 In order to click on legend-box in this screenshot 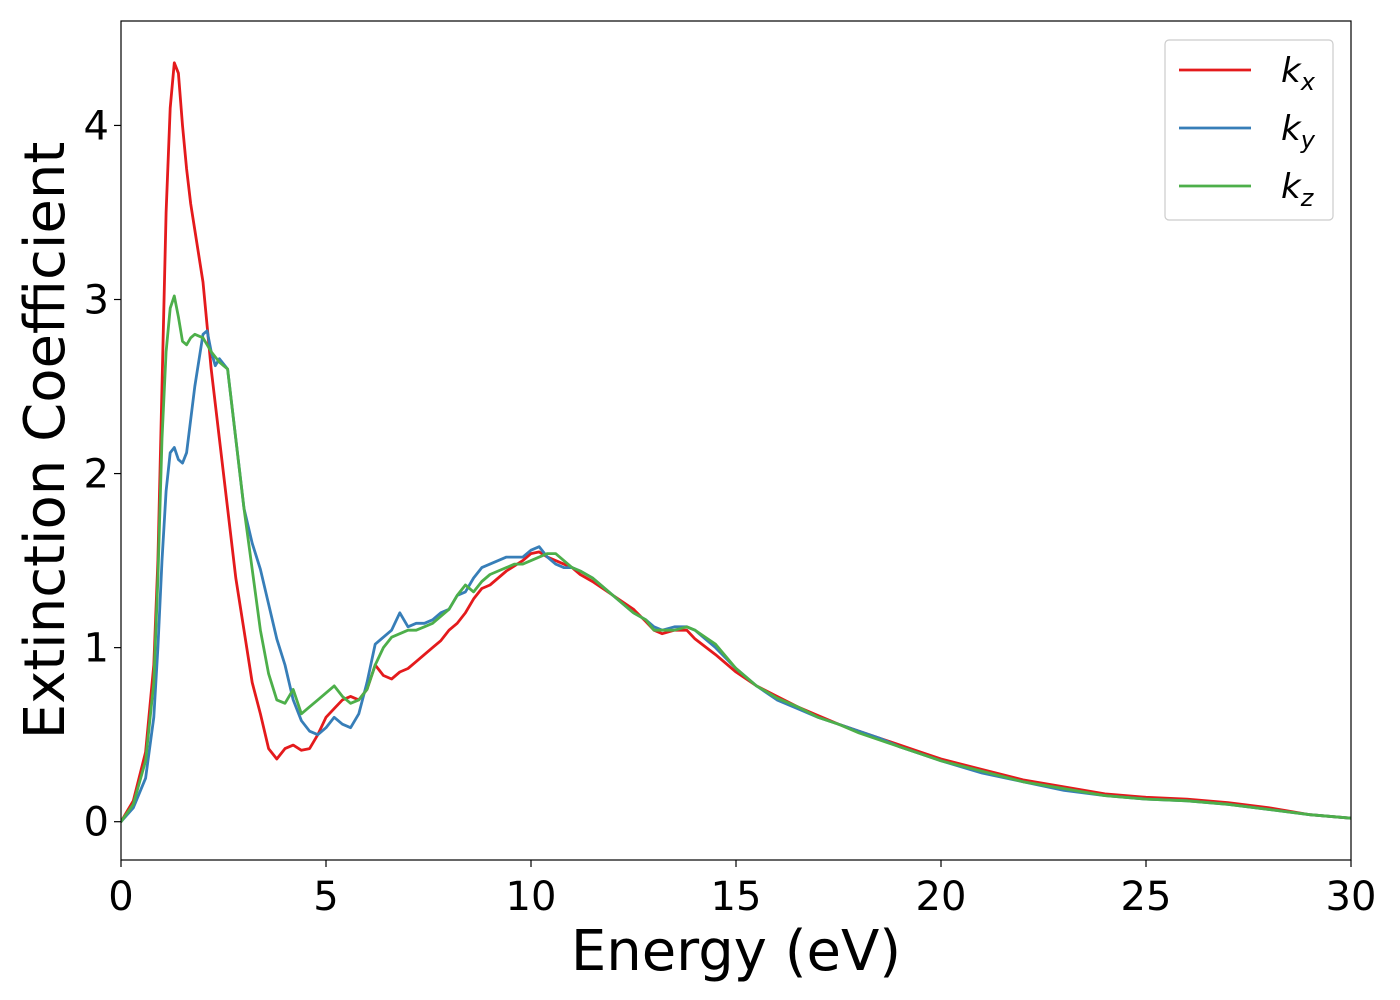, I will do `click(1249, 130)`.